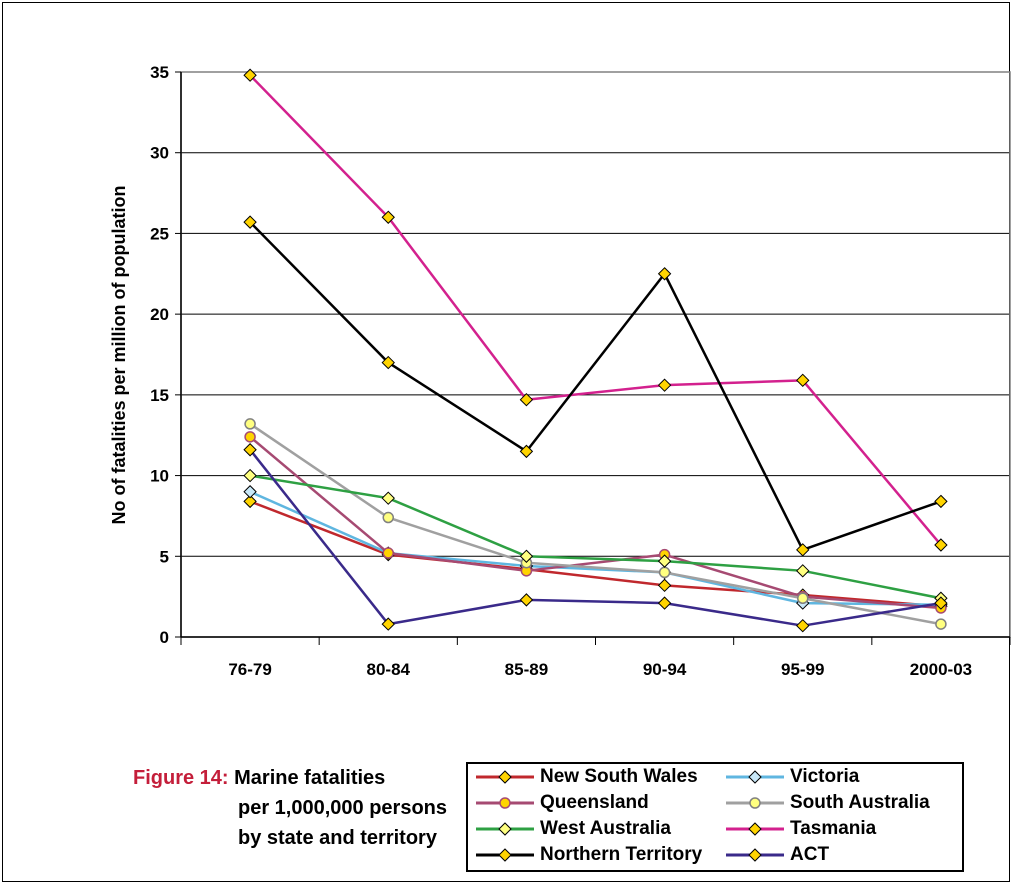  Describe the element at coordinates (526, 669) in the screenshot. I see `x-tick-label: 85-89` at that location.